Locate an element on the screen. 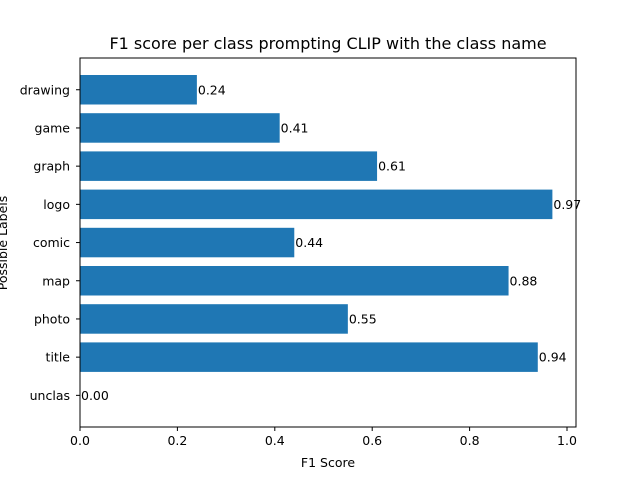 This screenshot has height=480, width=640. data-label-drawing: 0.24 is located at coordinates (212, 89).